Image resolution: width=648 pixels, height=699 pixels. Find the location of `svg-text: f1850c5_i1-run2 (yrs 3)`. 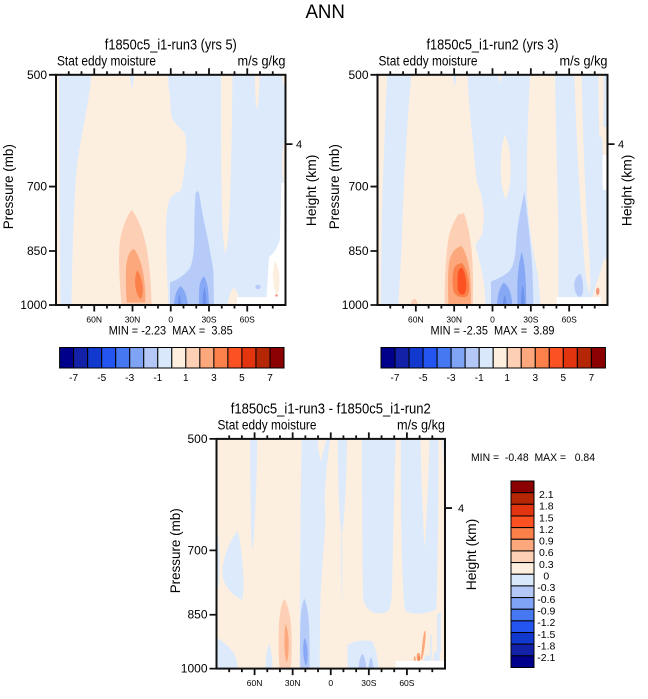

svg-text: f1850c5_i1-run2 (yrs 3) is located at coordinates (493, 44).